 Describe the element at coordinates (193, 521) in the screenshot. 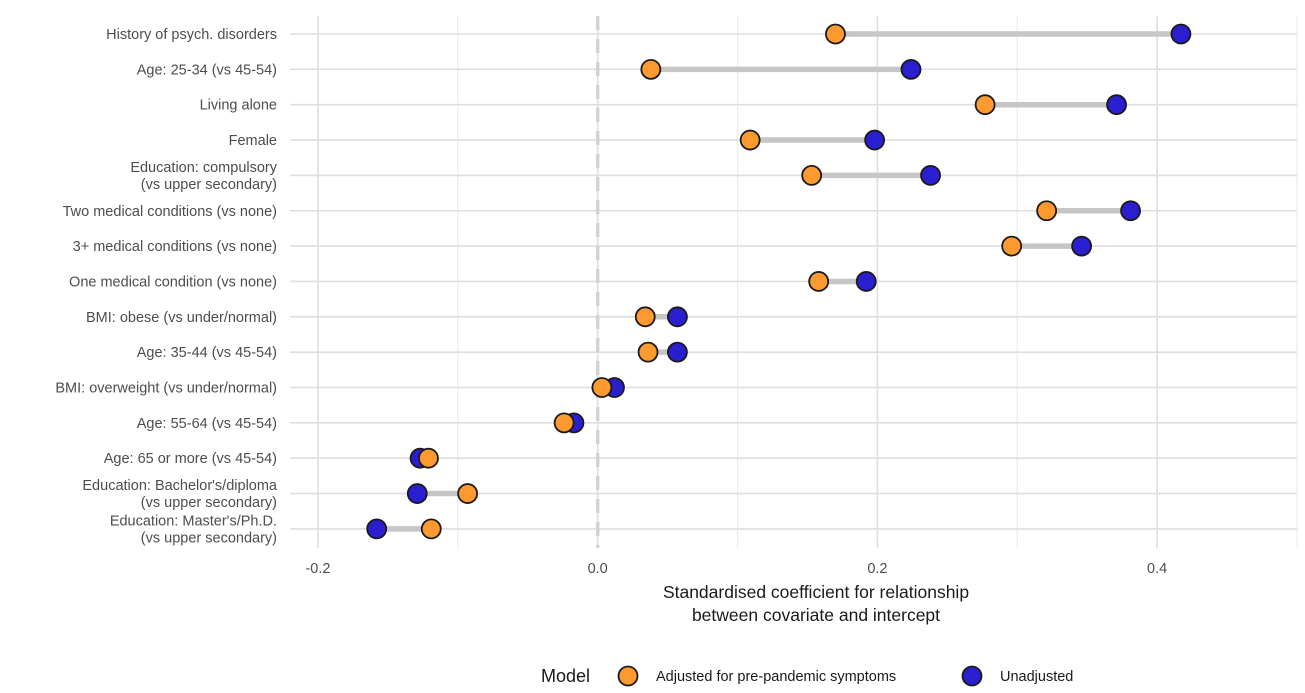

I see `category-label: Education: Master's/Ph.D.` at that location.